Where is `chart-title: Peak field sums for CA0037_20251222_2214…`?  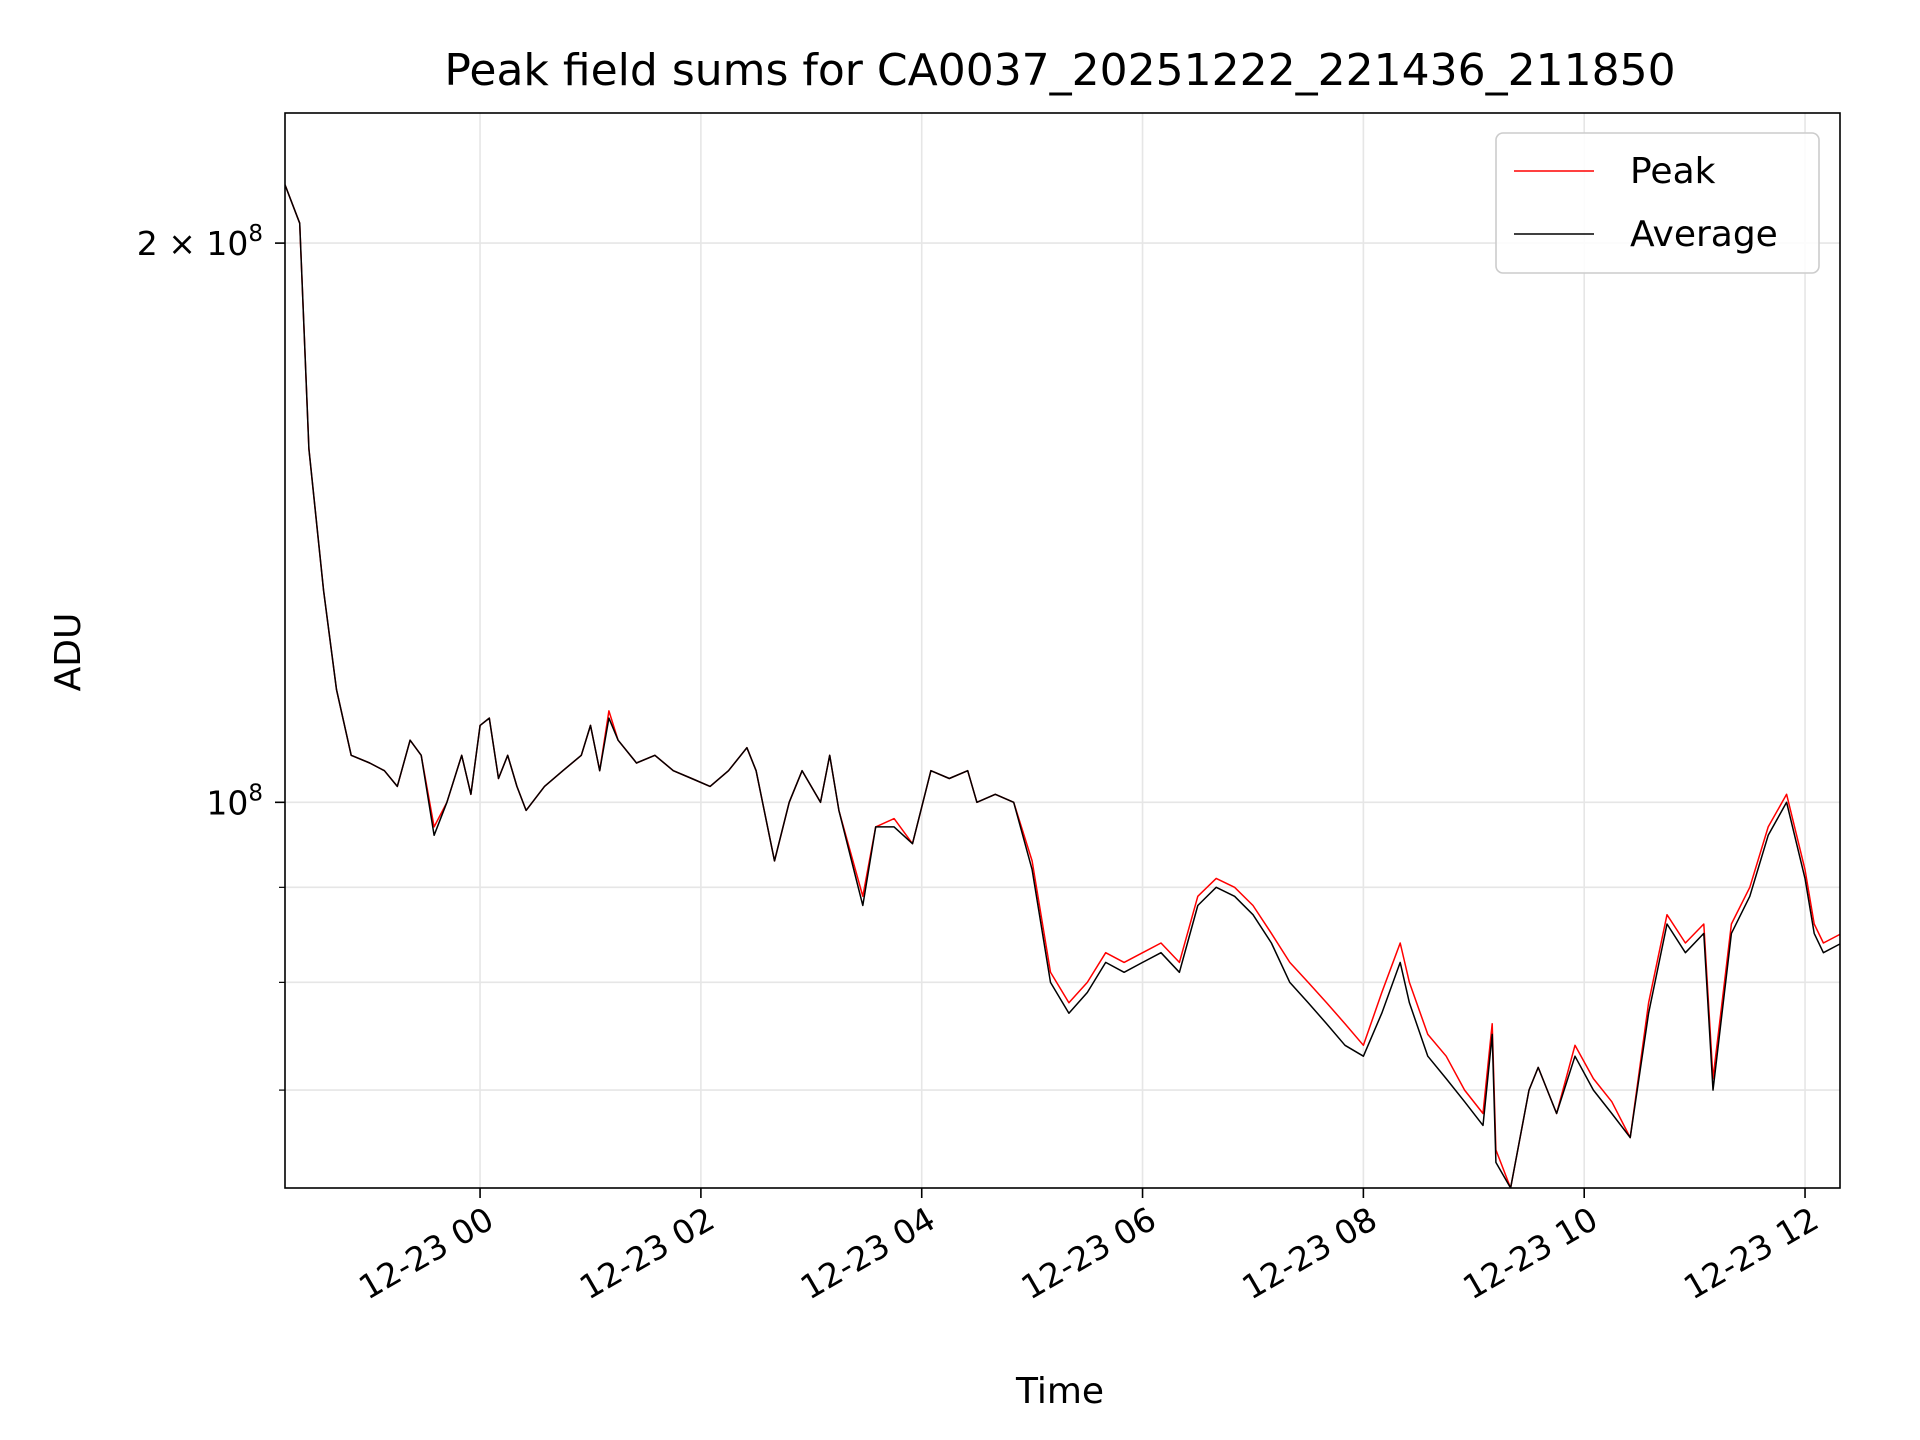 chart-title: Peak field sums for CA0037_20251222_2214… is located at coordinates (1059, 70).